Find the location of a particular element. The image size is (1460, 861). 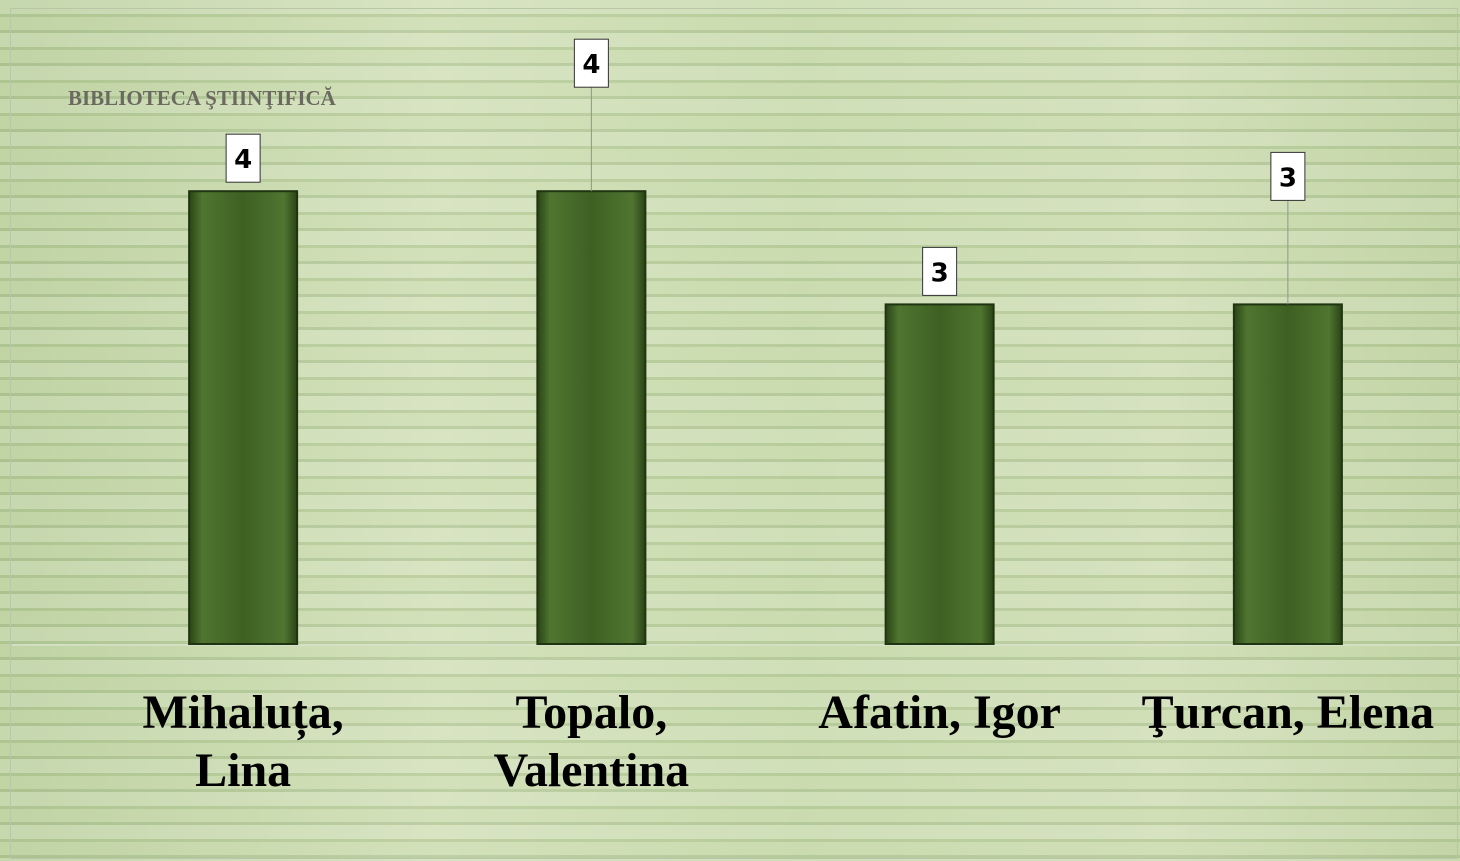

x-tick-label: Mihaluța, Lina is located at coordinates (243, 741).